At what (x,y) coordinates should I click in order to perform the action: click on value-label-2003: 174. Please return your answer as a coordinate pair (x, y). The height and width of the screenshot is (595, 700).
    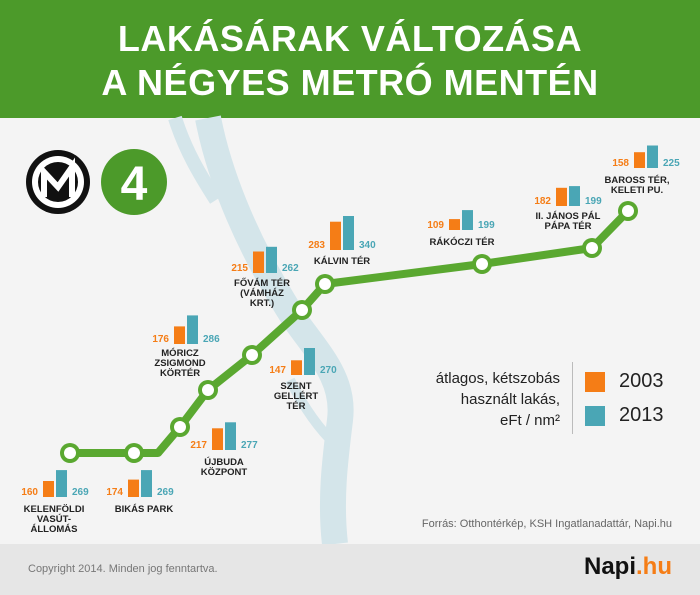
    Looking at the image, I should click on (114, 492).